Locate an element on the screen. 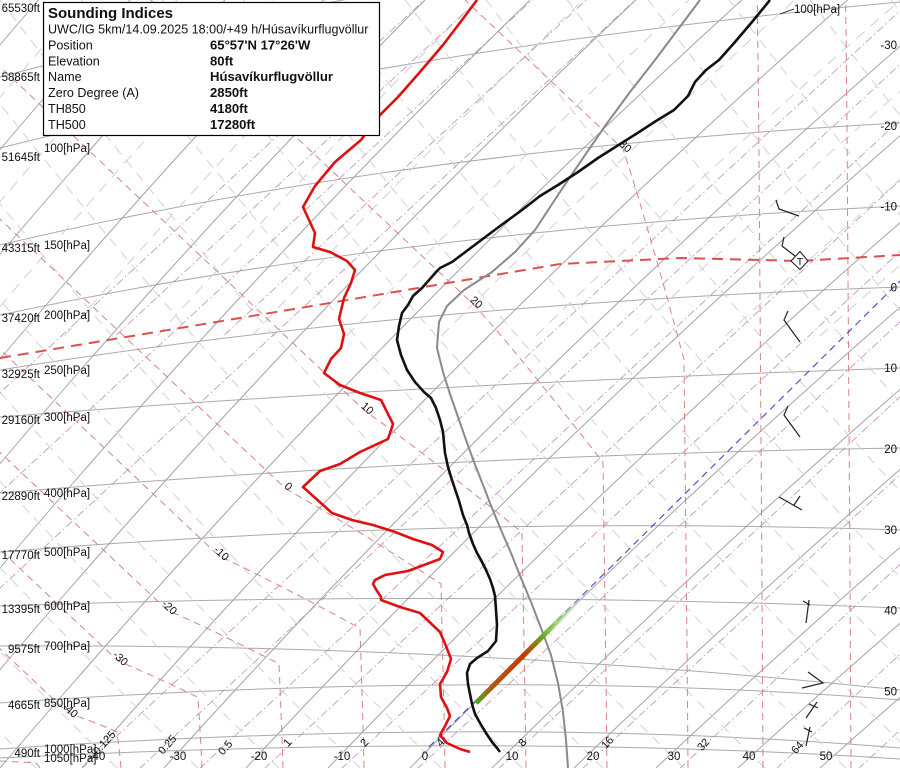 The height and width of the screenshot is (768, 900). svg-text: 13395ft is located at coordinates (21, 610).